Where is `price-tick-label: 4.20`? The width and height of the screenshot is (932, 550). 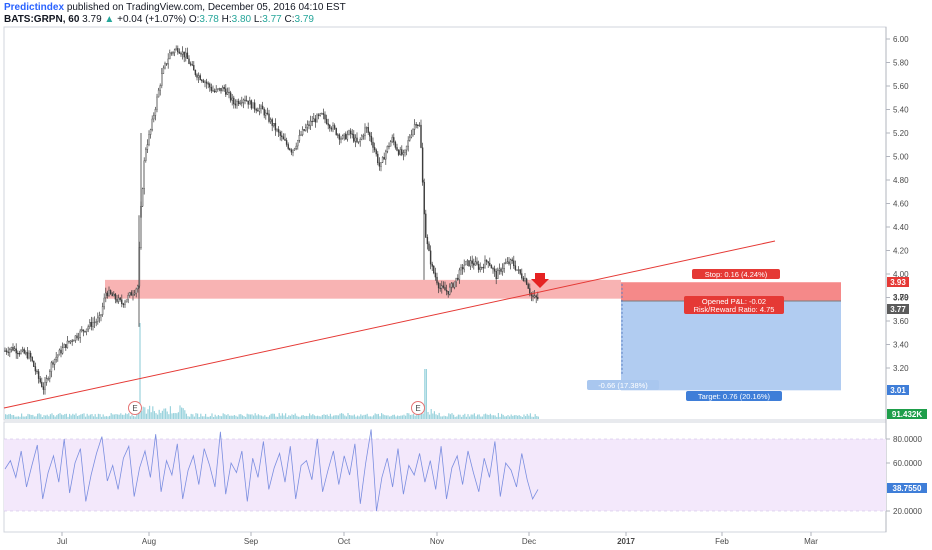 price-tick-label: 4.20 is located at coordinates (901, 251).